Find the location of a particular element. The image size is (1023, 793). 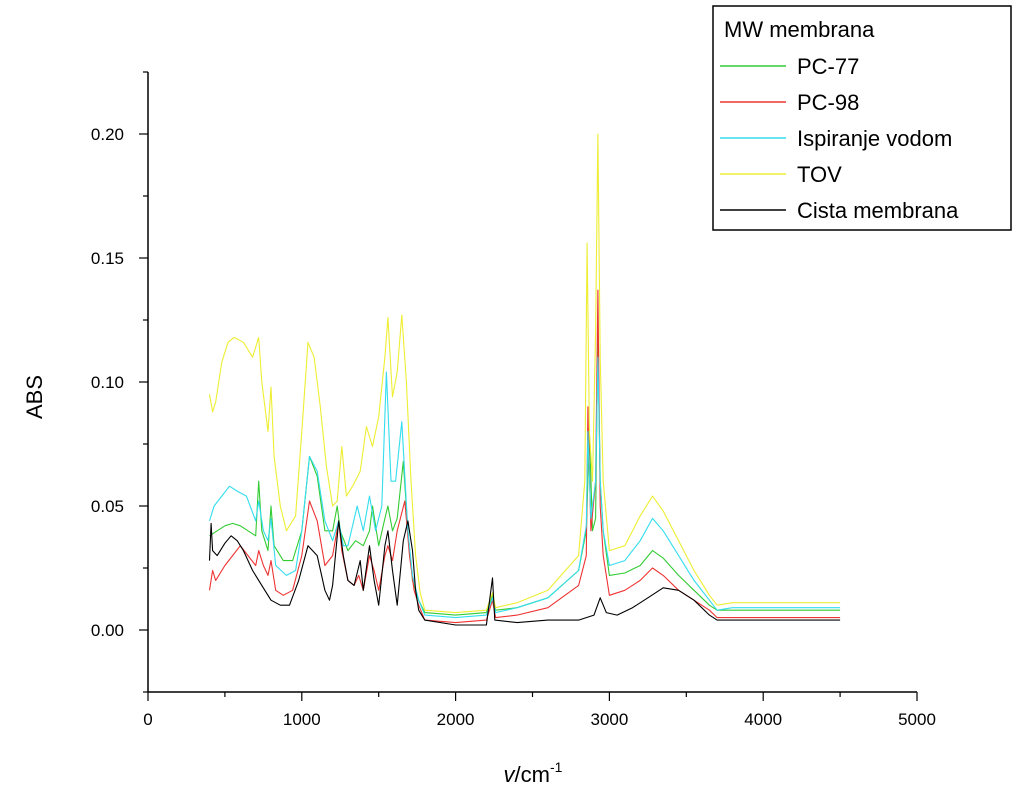

x-tick-label: 3000 is located at coordinates (609, 719).